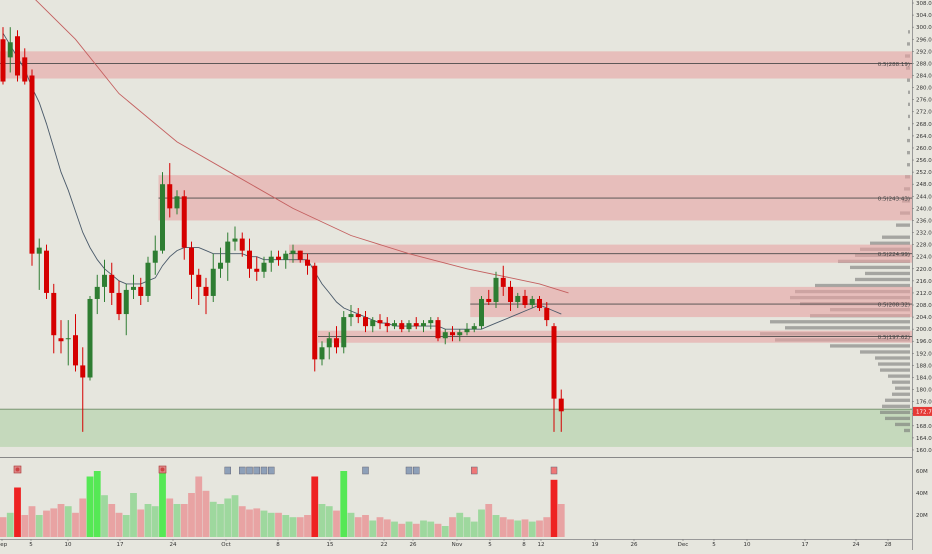 This screenshot has width=932, height=554. What do you see at coordinates (922, 516) in the screenshot?
I see `volume-tick-label: 20M` at bounding box center [922, 516].